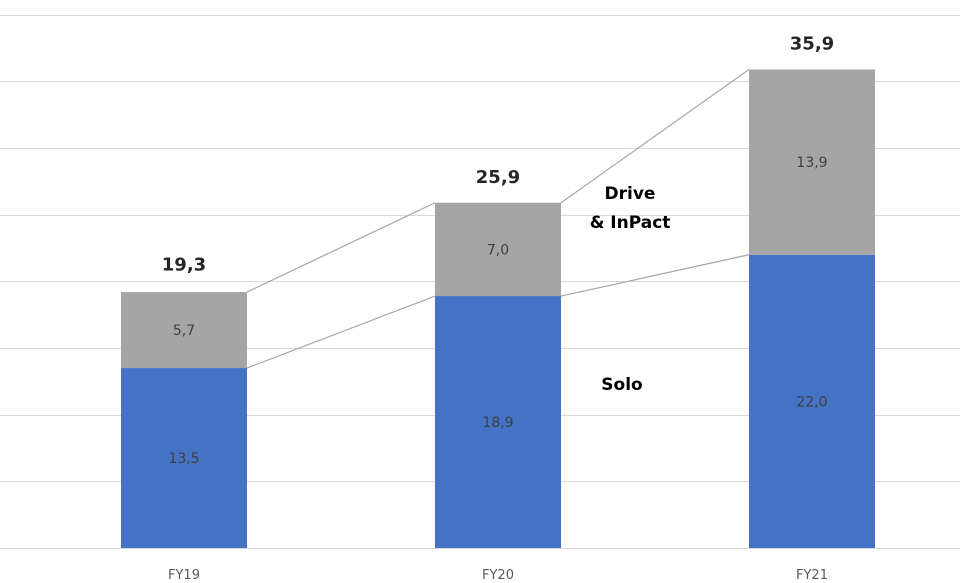  Describe the element at coordinates (184, 265) in the screenshot. I see `total-label-fy19: 19,3` at that location.